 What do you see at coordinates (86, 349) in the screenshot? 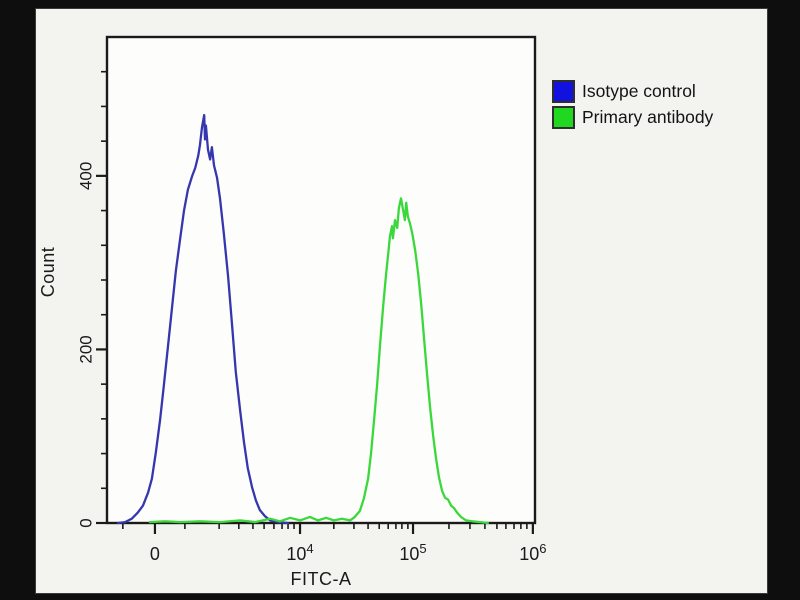
I see `y-tick-label: 200` at bounding box center [86, 349].